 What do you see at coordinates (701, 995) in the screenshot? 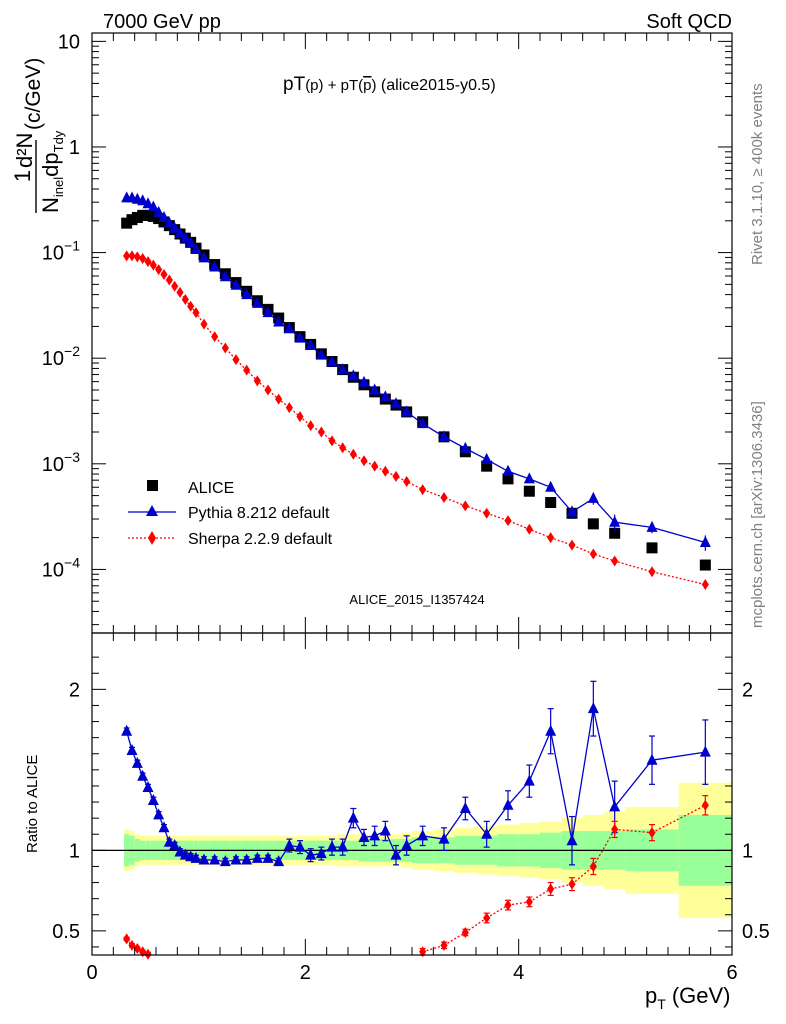
I see `x-axis-label-unit: (GeV)` at bounding box center [701, 995].